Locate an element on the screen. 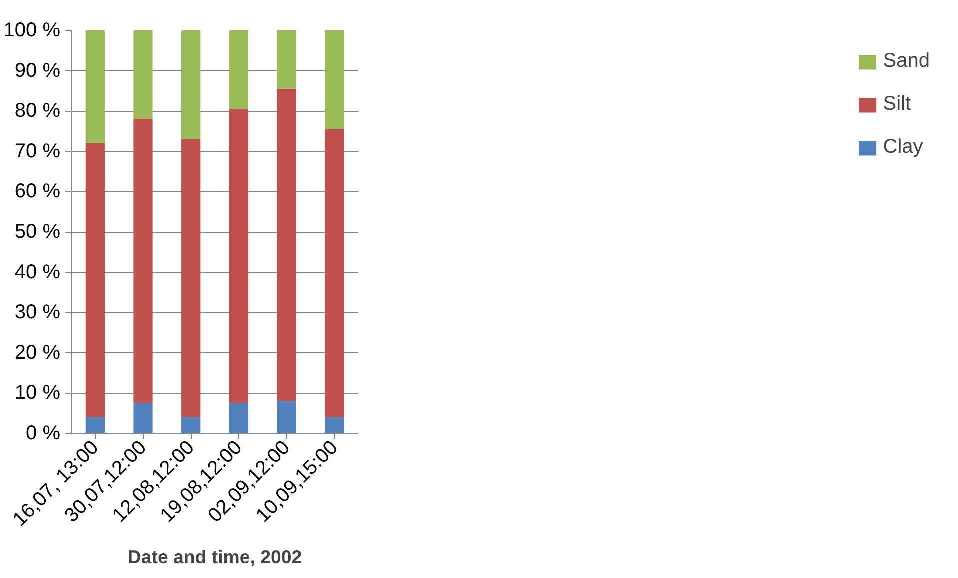  y-tick-label: 20 % is located at coordinates (37, 353).